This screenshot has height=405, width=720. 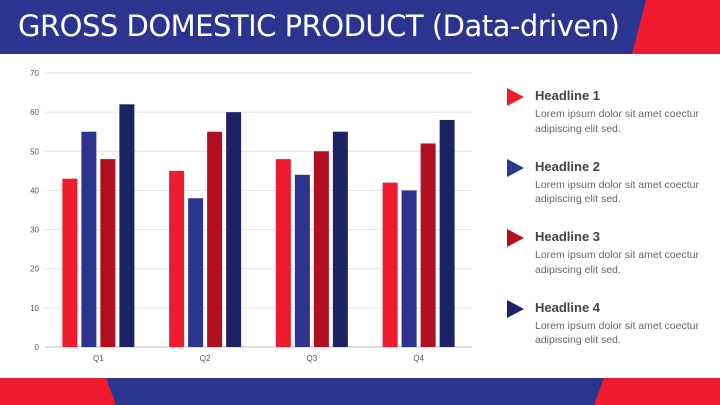 What do you see at coordinates (418, 358) in the screenshot?
I see `x-tick-label: Q4` at bounding box center [418, 358].